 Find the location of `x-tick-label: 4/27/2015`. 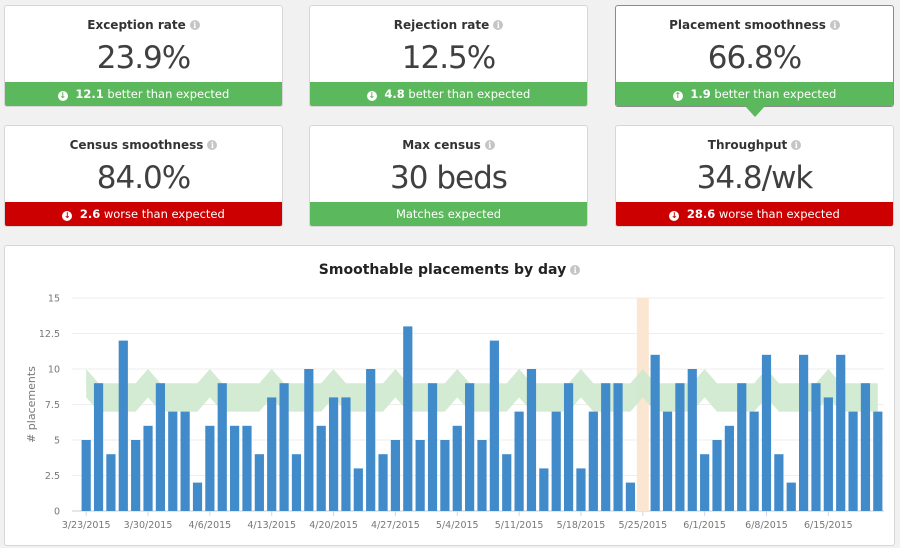

x-tick-label: 4/27/2015 is located at coordinates (395, 525).